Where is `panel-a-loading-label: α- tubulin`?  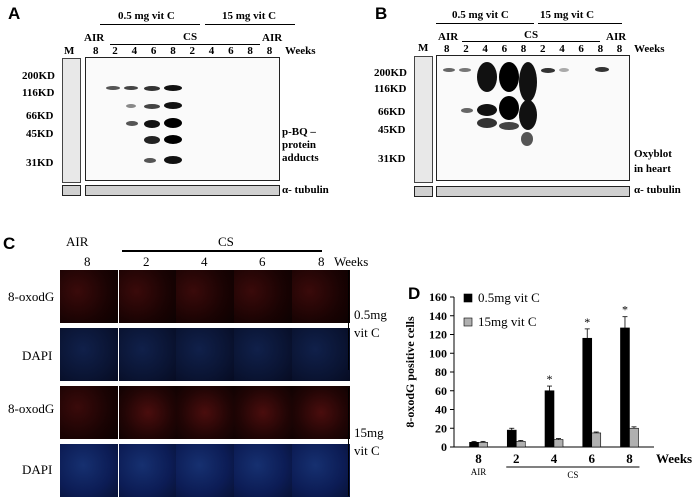
panel-a-loading-label: α- tubulin is located at coordinates (305, 190).